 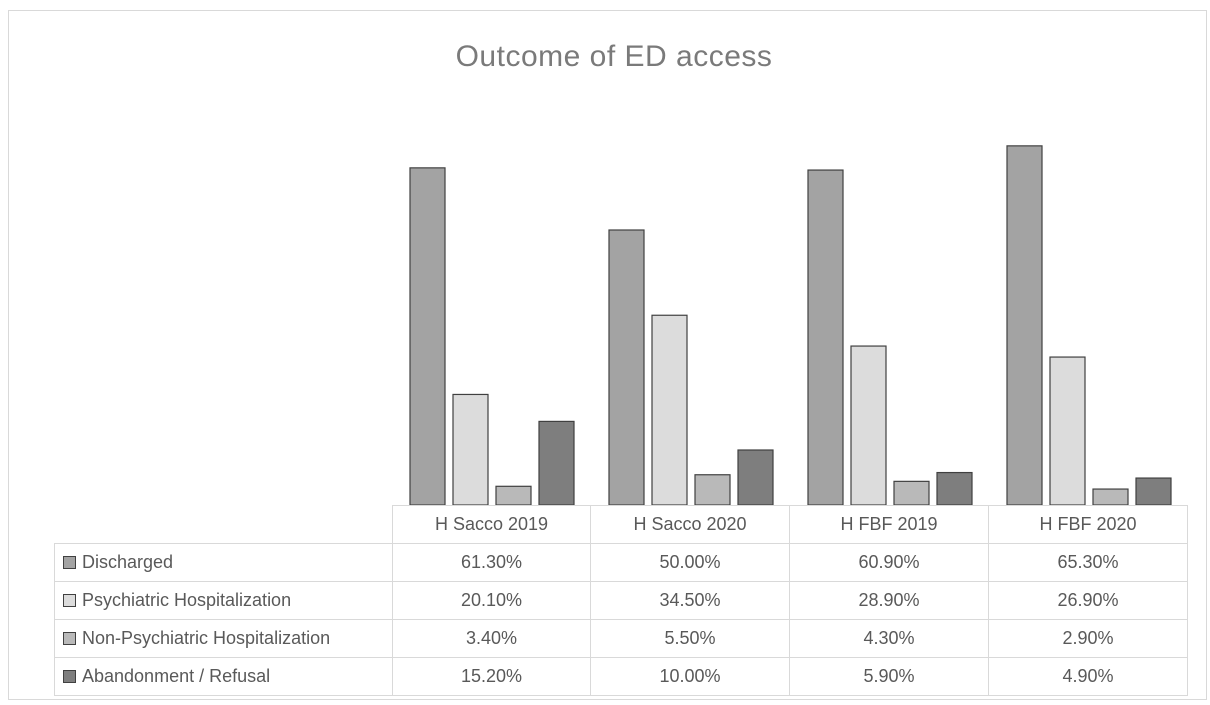 What do you see at coordinates (690, 638) in the screenshot?
I see `data-label: 5.50%` at bounding box center [690, 638].